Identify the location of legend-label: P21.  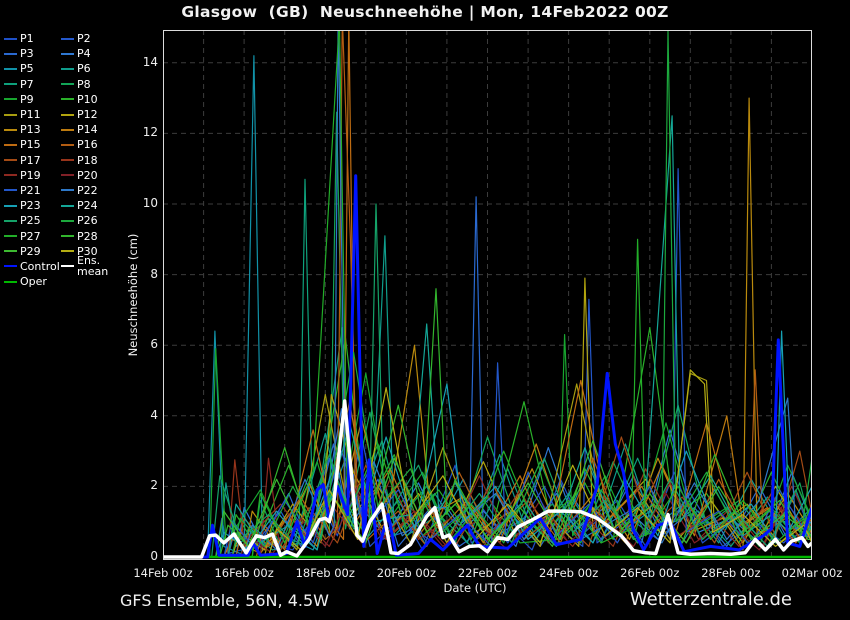
(30, 190).